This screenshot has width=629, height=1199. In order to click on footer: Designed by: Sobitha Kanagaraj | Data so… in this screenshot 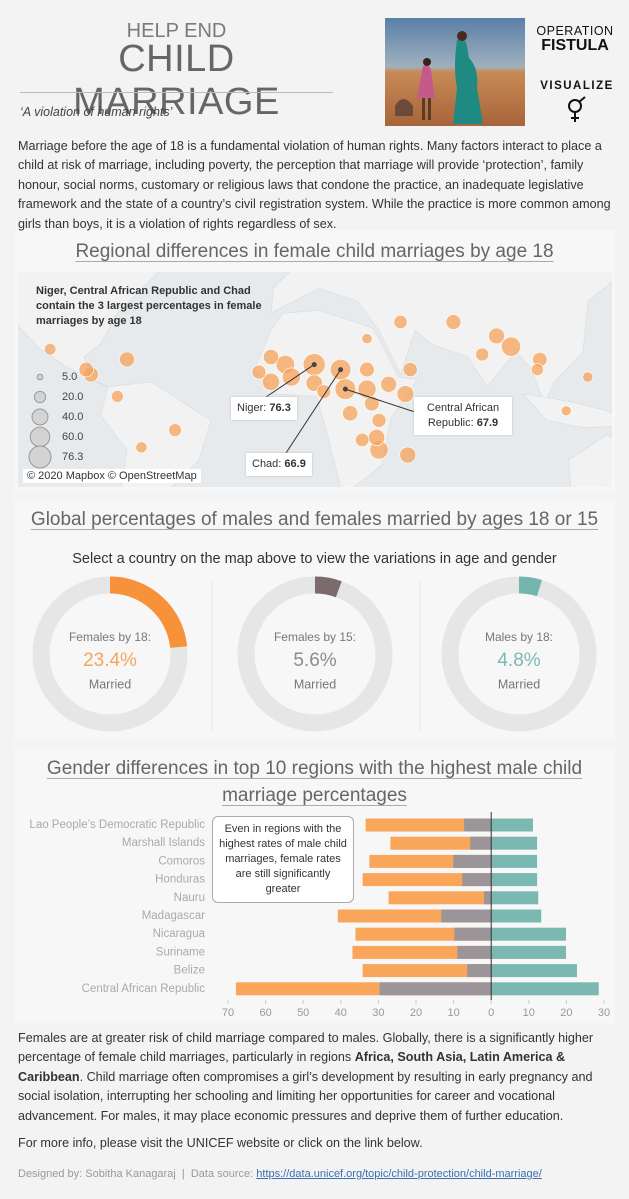, I will do `click(280, 1174)`.